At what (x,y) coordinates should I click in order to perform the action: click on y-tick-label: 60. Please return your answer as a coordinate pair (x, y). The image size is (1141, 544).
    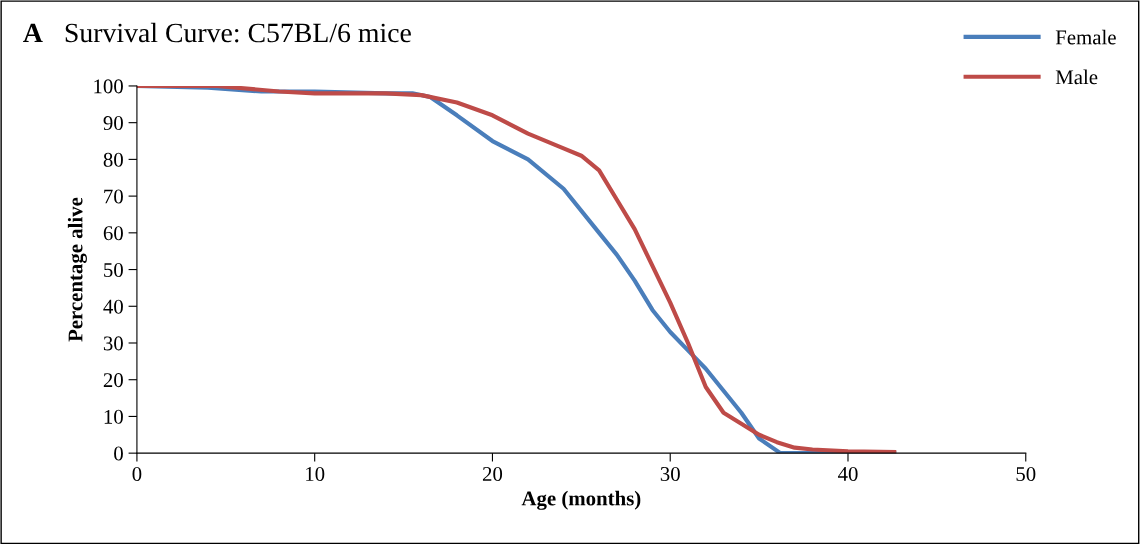
    Looking at the image, I should click on (113, 233).